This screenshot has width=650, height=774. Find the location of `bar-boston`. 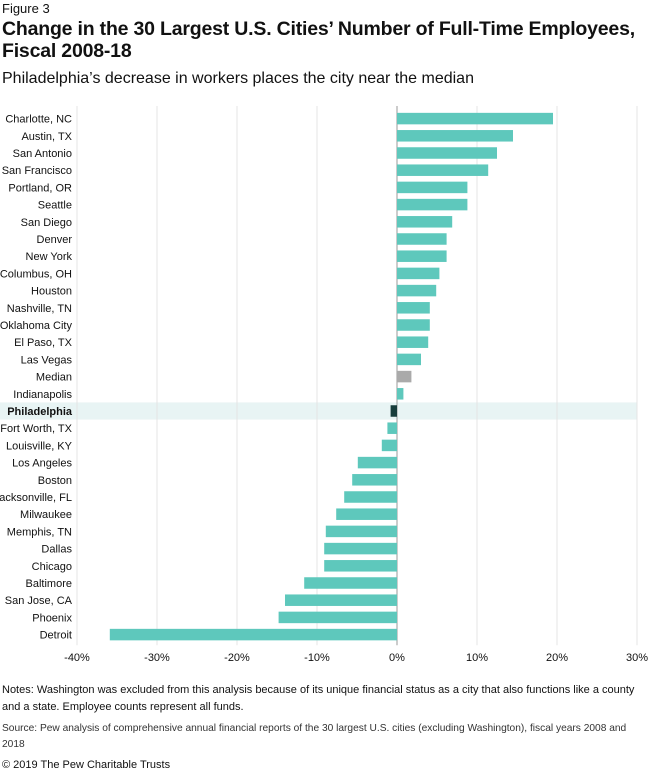

bar-boston is located at coordinates (374, 480).